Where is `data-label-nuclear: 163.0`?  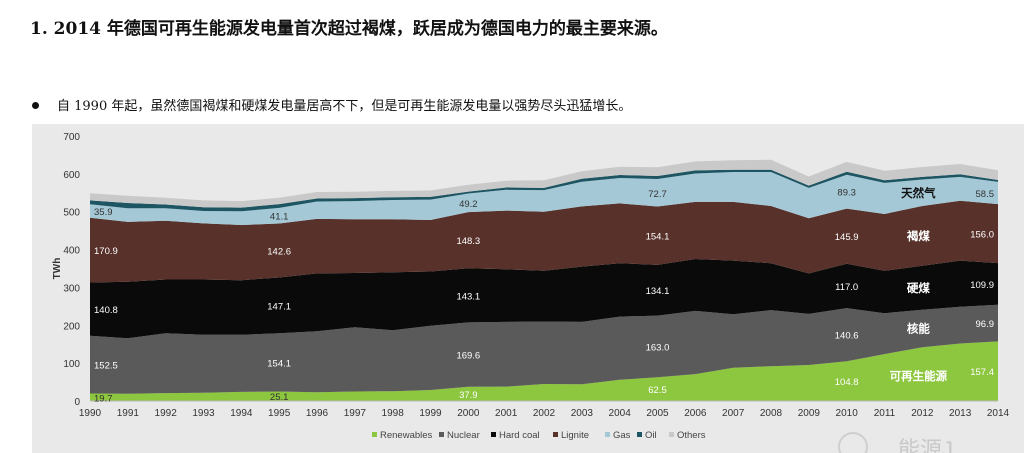
data-label-nuclear: 163.0 is located at coordinates (658, 347).